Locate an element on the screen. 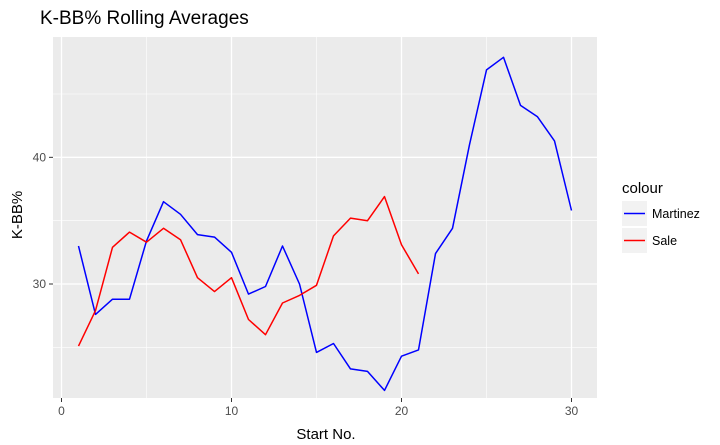 This screenshot has width=720, height=445. x-tick-label: 20 is located at coordinates (402, 411).